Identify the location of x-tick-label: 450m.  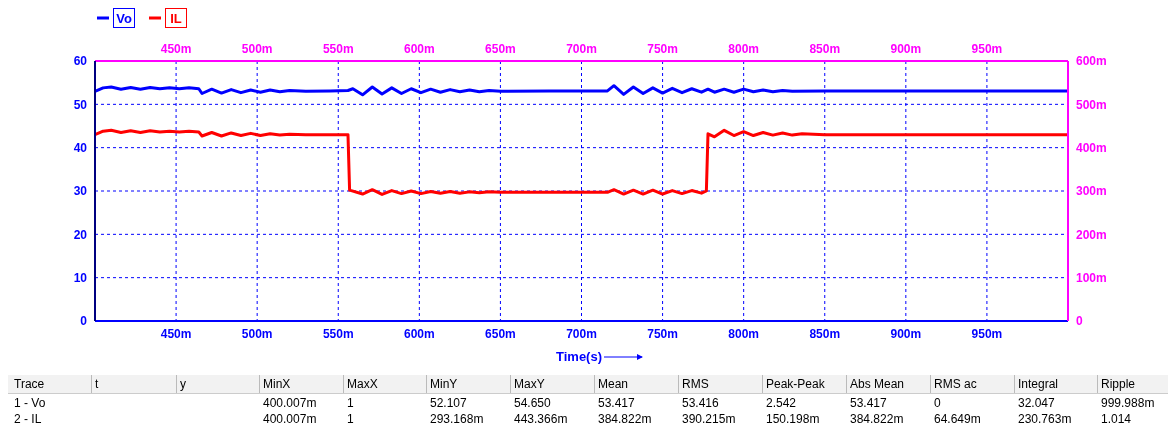
(176, 49).